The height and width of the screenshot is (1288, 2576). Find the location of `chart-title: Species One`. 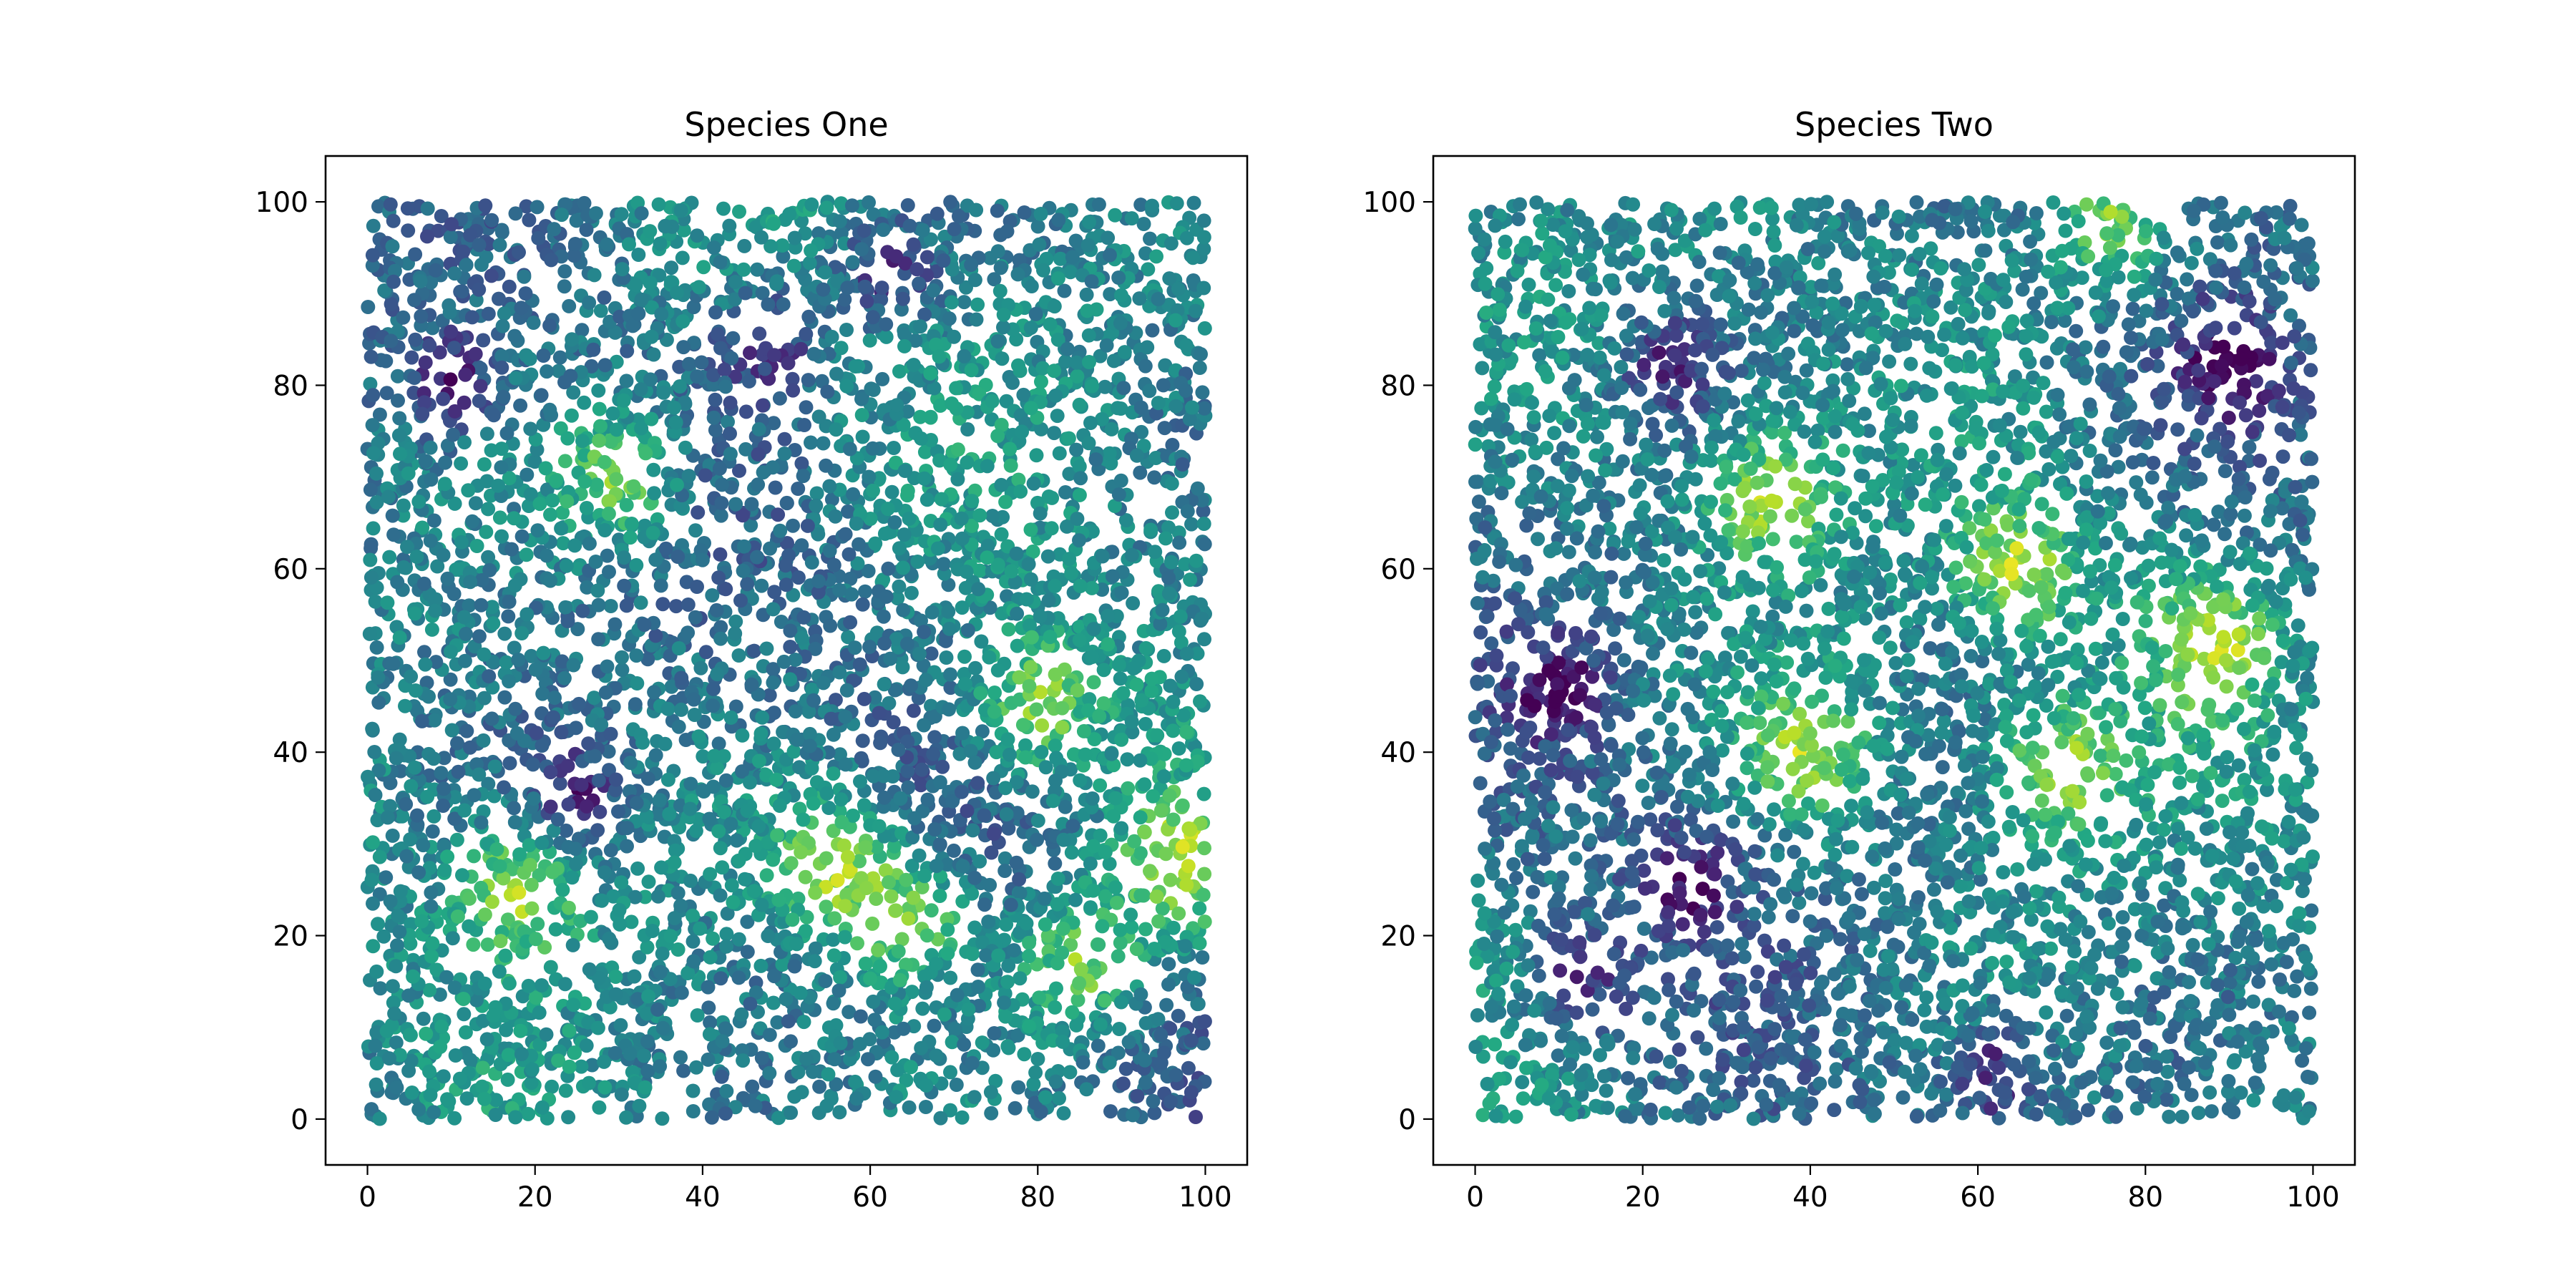

chart-title: Species One is located at coordinates (786, 124).